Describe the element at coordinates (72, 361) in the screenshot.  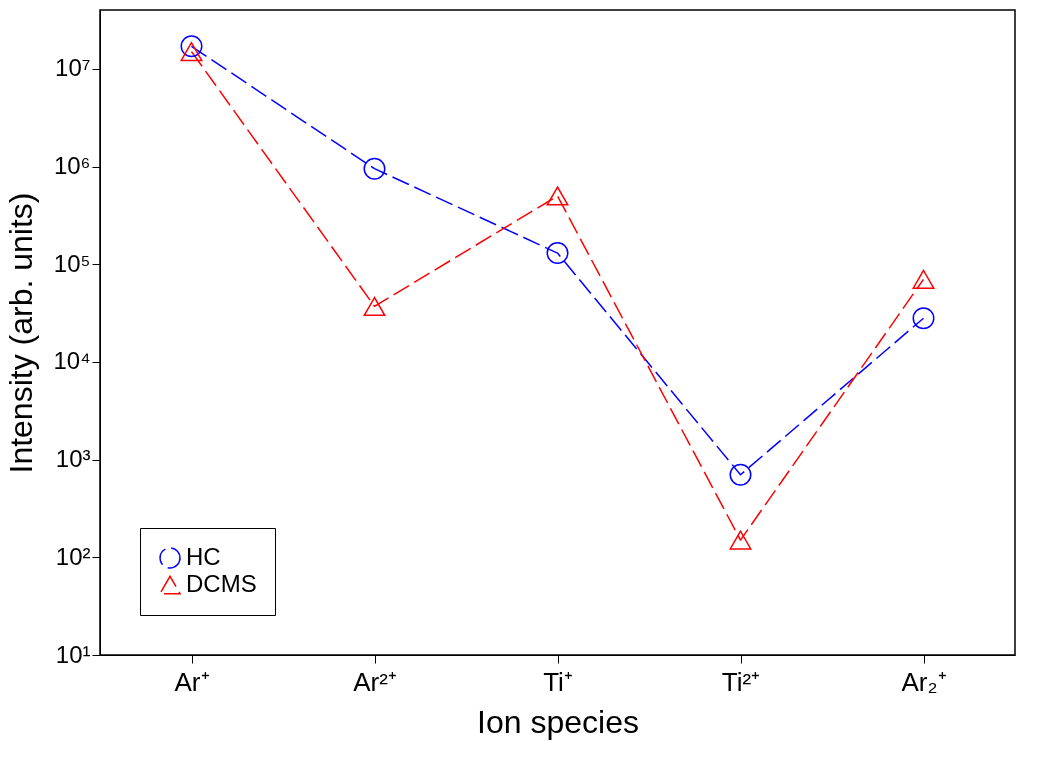
I see `y-tick-label: 10⁴` at that location.